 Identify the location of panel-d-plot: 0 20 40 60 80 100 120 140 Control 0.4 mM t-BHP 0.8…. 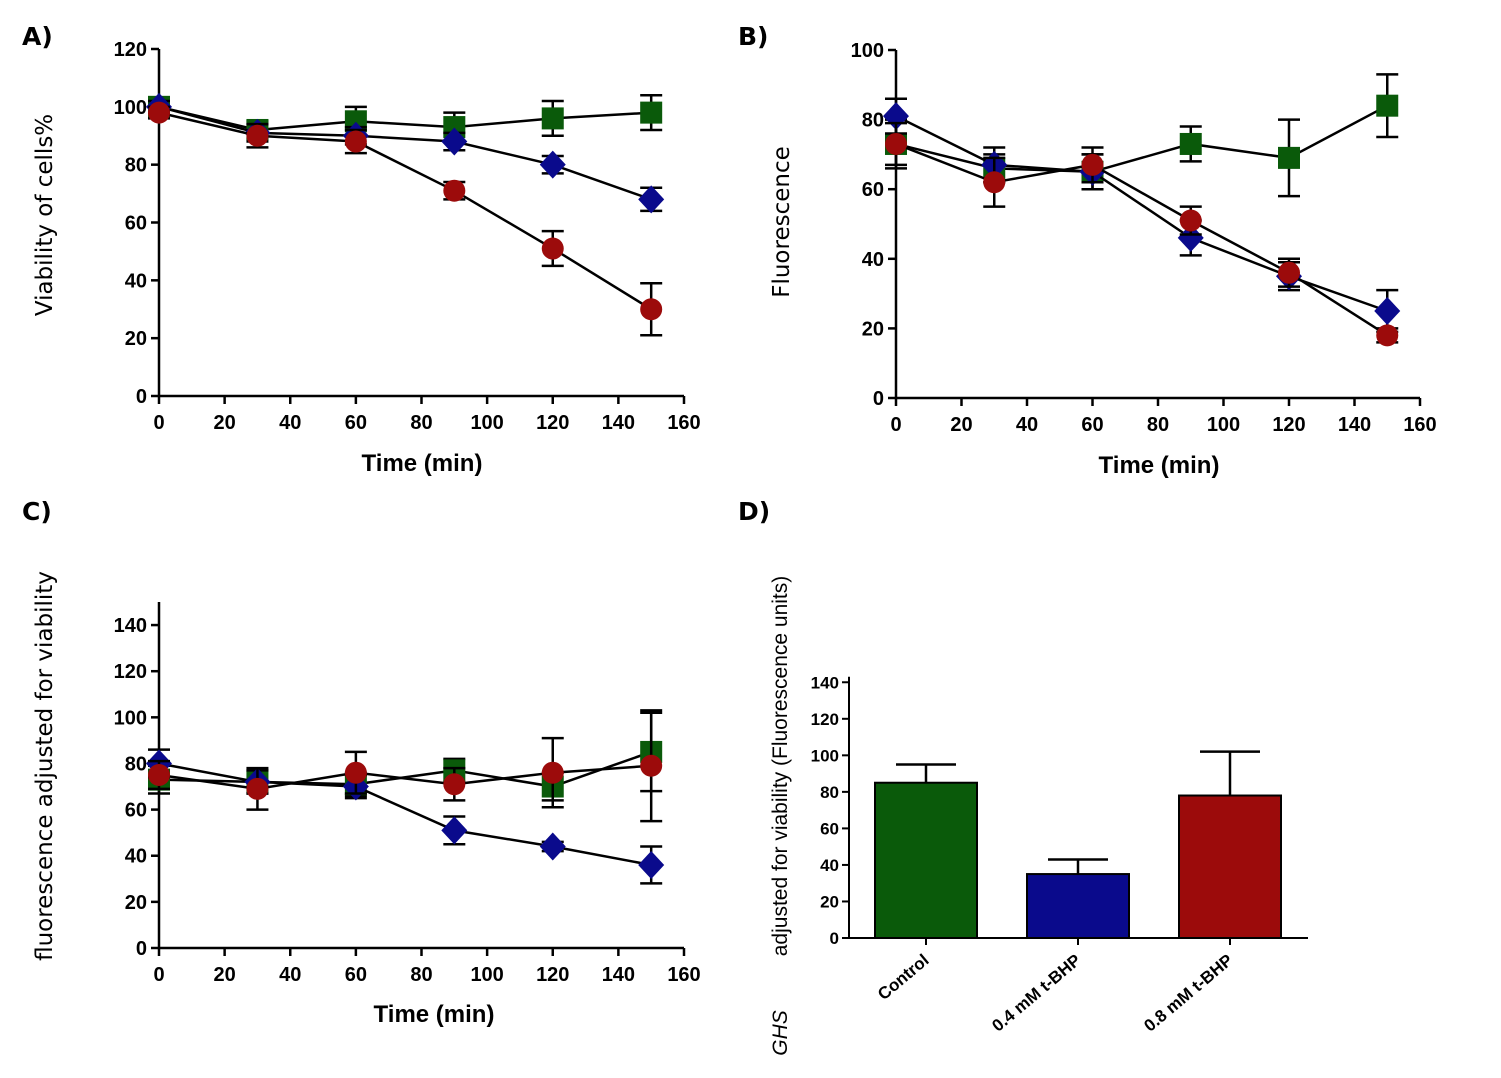
(1059, 854).